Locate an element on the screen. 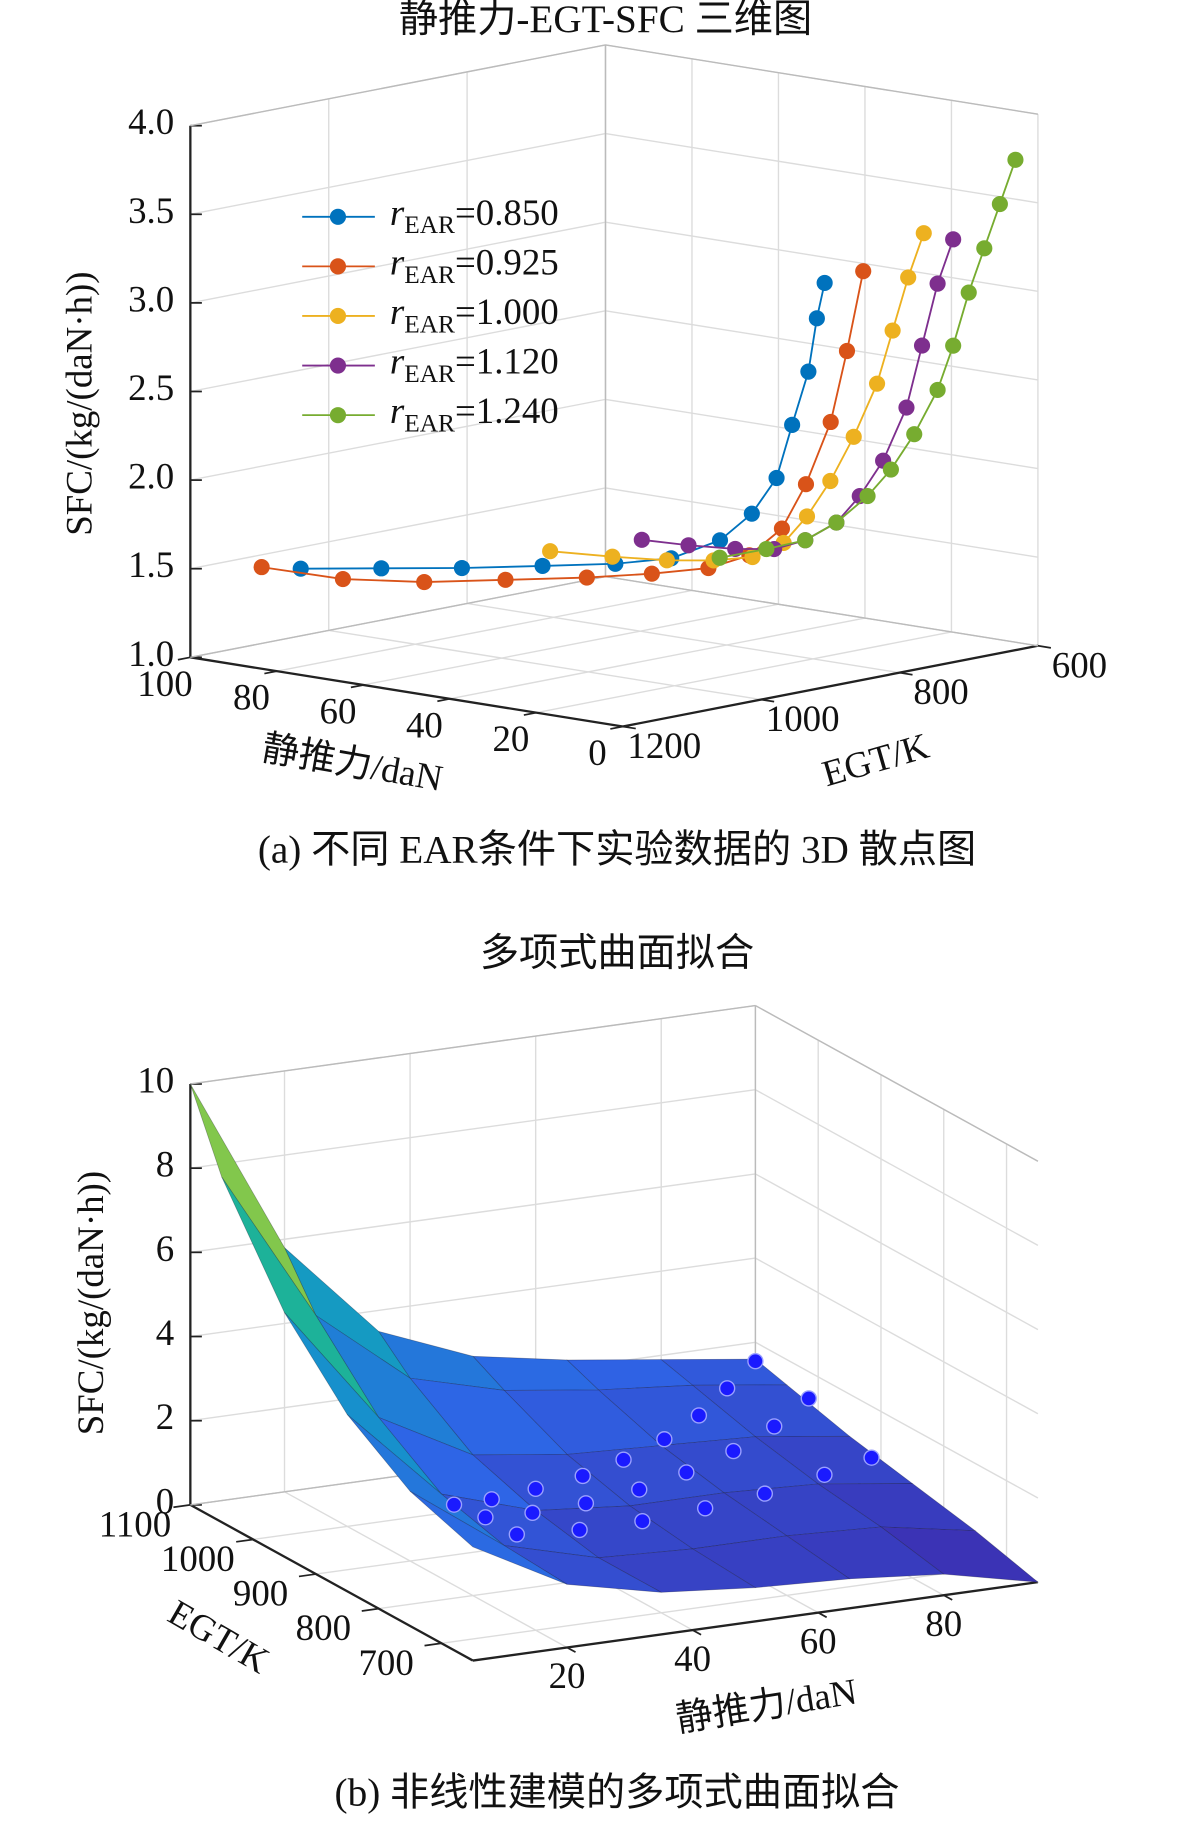 This screenshot has height=1822, width=1181. chart-title: 静推力-EGT-SFC 三维图 is located at coordinates (605, 20).